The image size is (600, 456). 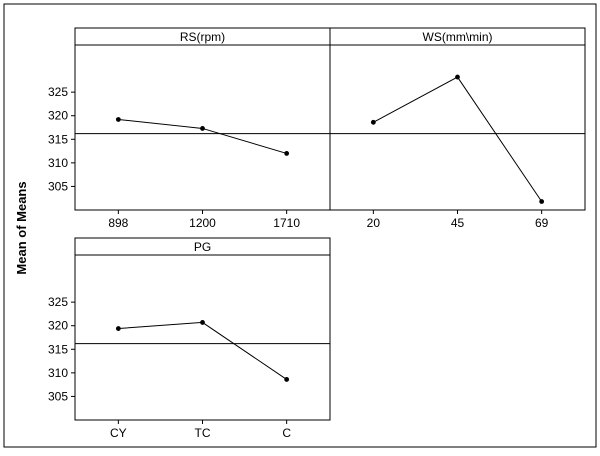 What do you see at coordinates (118, 433) in the screenshot?
I see `x-tick-label: CY` at bounding box center [118, 433].